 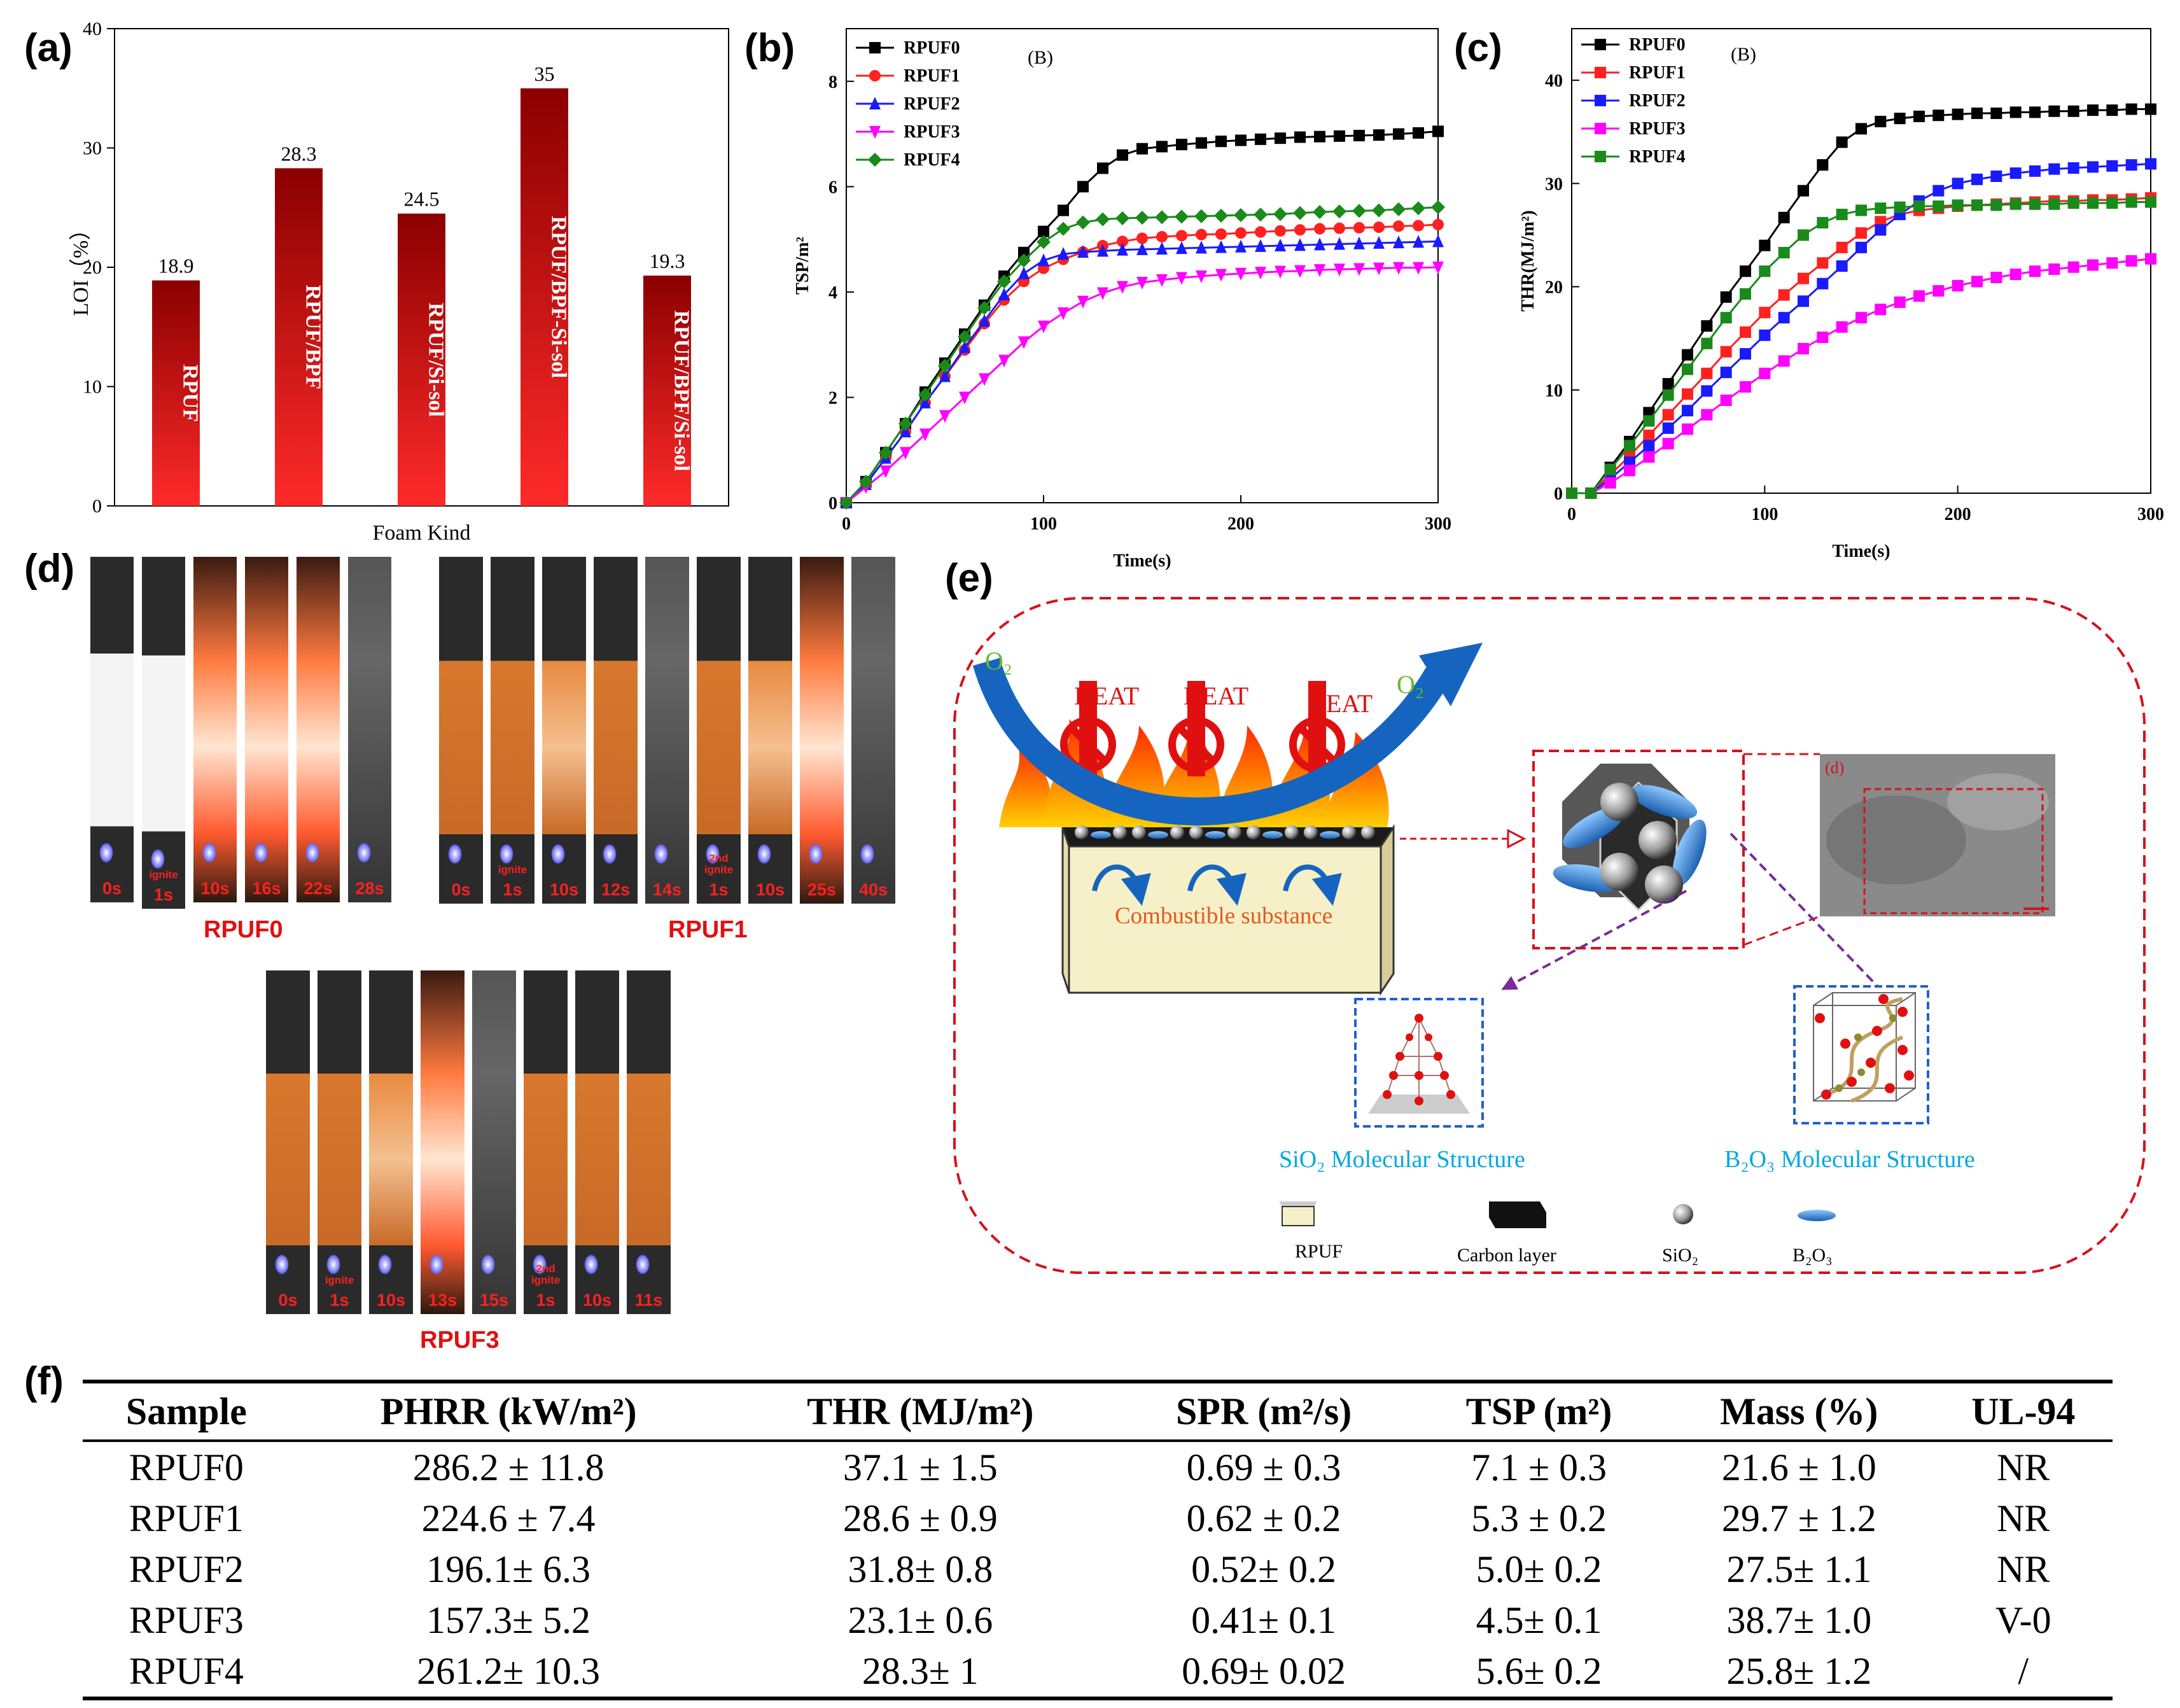 What do you see at coordinates (1937, 835) in the screenshot?
I see `sem-image: (d)` at bounding box center [1937, 835].